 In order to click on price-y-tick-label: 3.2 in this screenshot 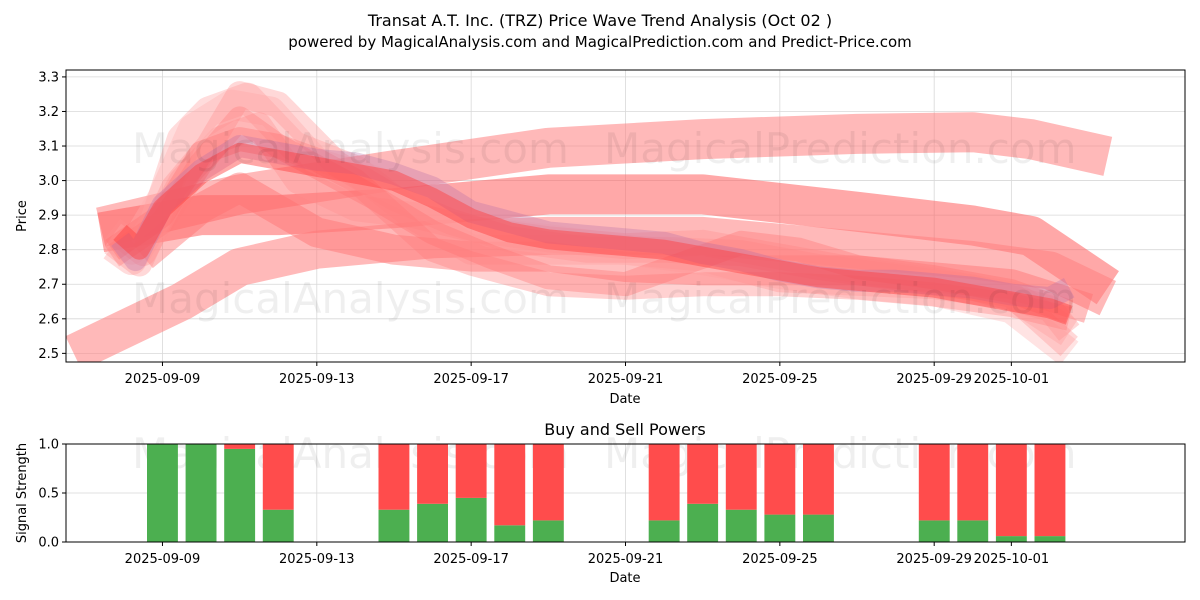, I will do `click(48, 112)`.